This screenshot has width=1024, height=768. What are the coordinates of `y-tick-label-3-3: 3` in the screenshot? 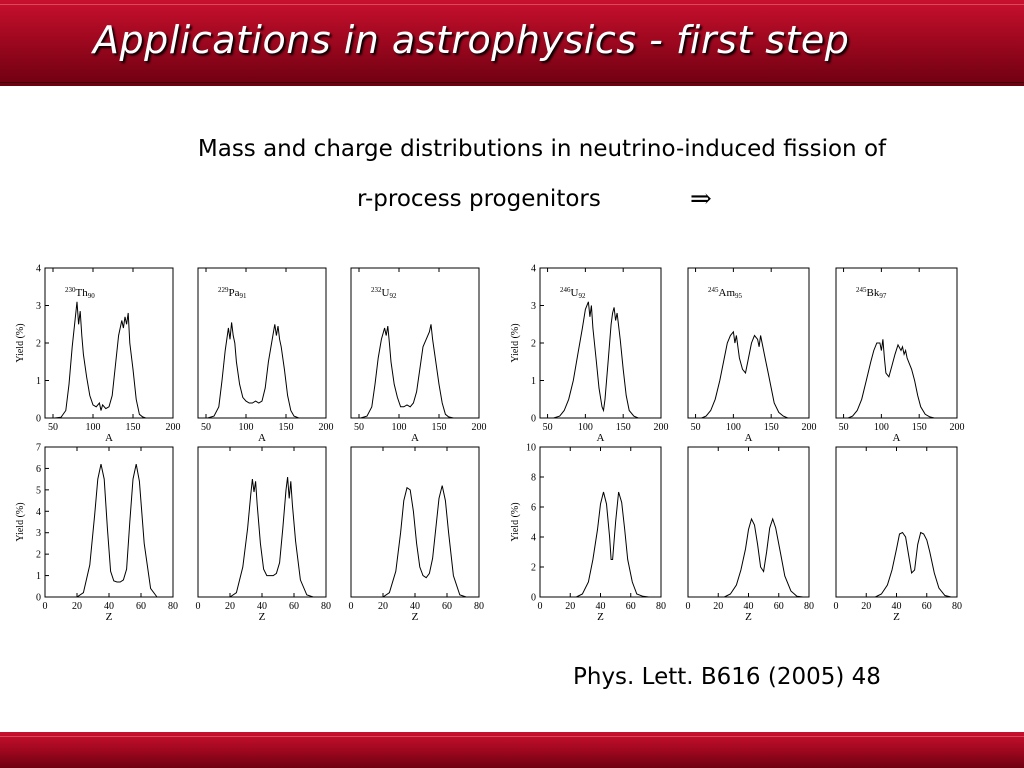 It's located at (533, 306).